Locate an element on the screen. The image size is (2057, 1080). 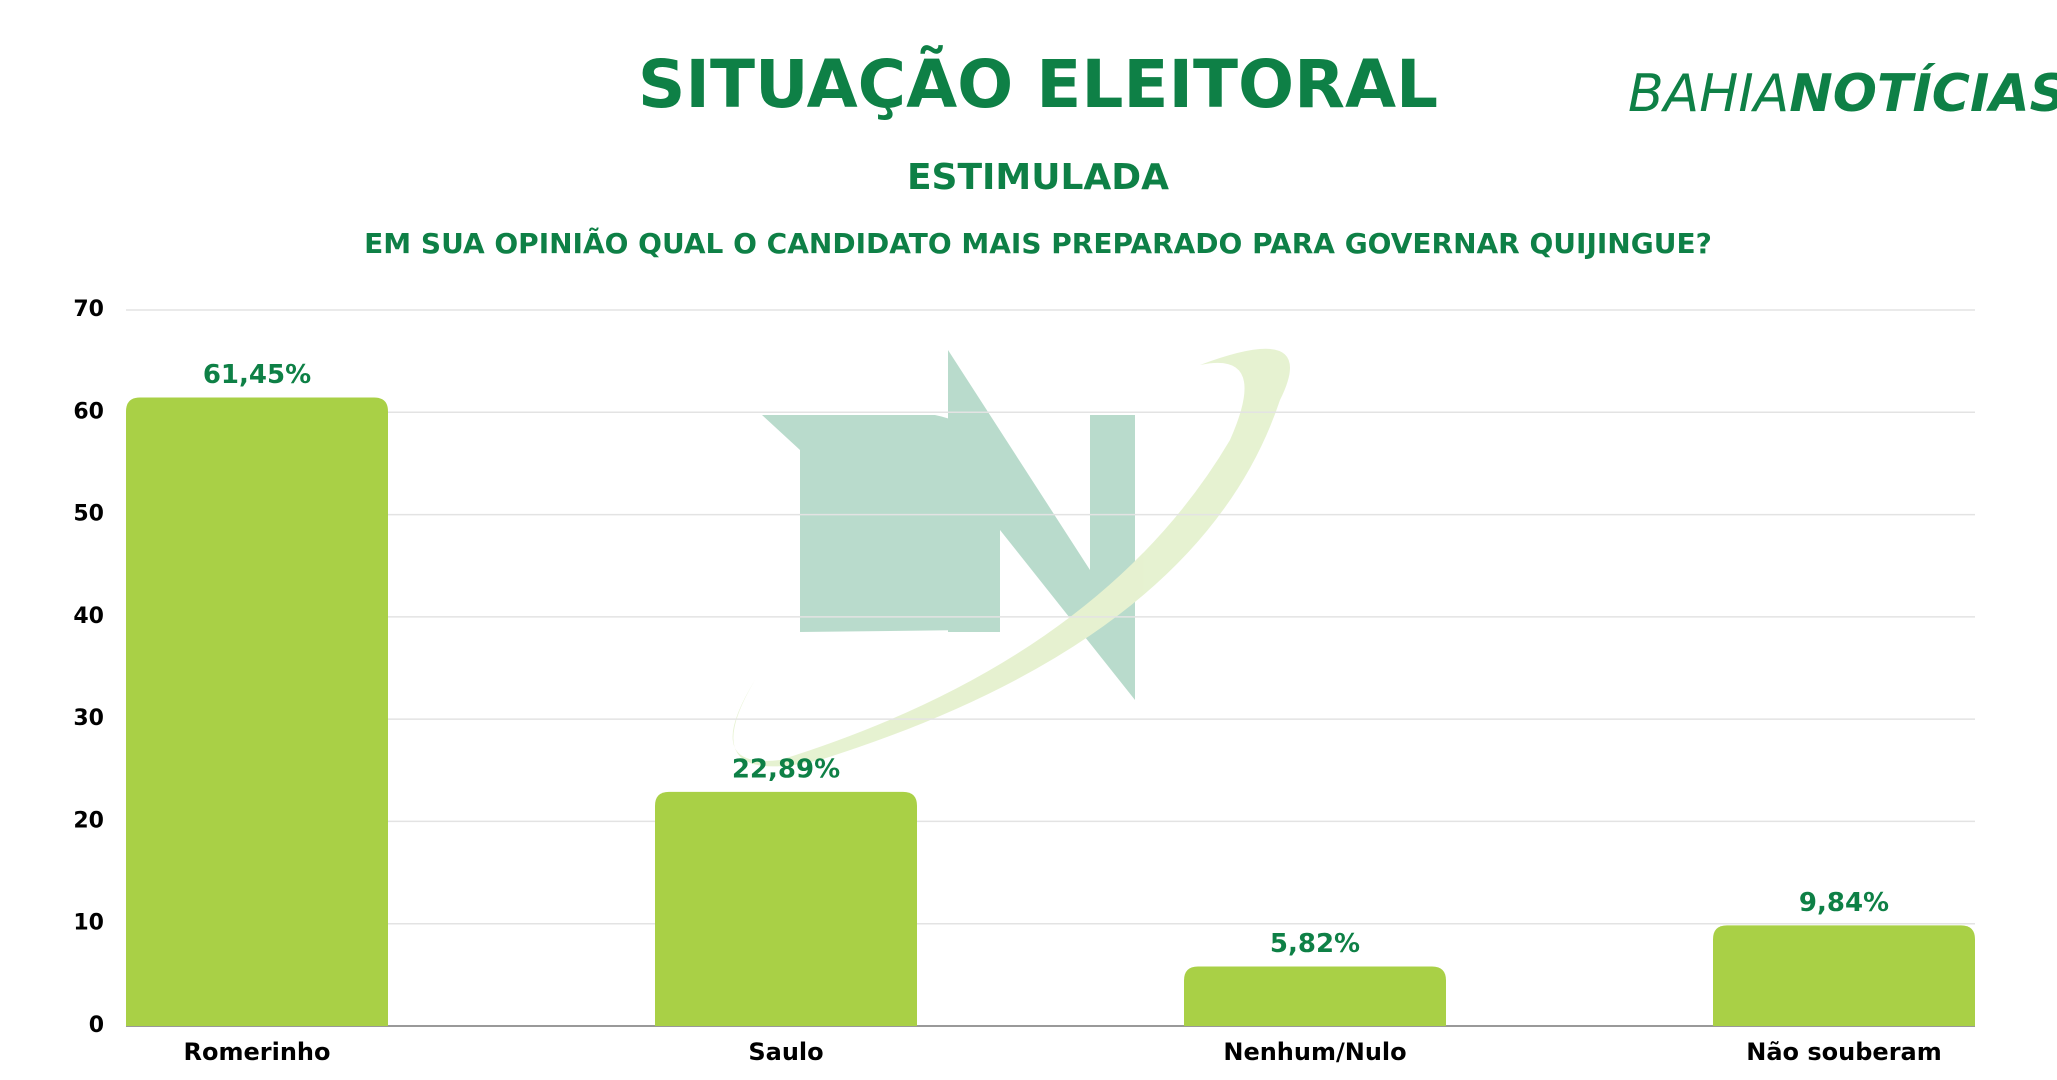
y-tick-label: 0 is located at coordinates (96, 1025).